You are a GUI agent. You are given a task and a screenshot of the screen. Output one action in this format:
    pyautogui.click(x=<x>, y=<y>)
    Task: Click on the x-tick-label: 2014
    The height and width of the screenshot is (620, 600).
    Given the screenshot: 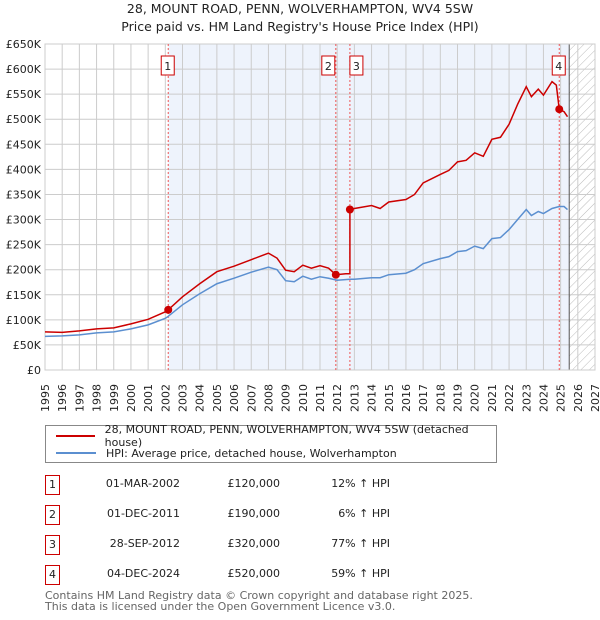 What is the action you would take?
    pyautogui.click(x=372, y=398)
    